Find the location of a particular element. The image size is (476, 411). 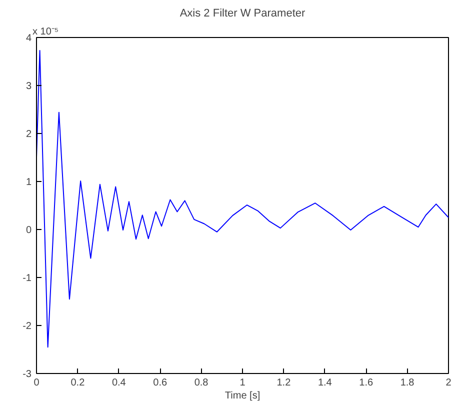

y-tick-label: 2 is located at coordinates (29, 134).